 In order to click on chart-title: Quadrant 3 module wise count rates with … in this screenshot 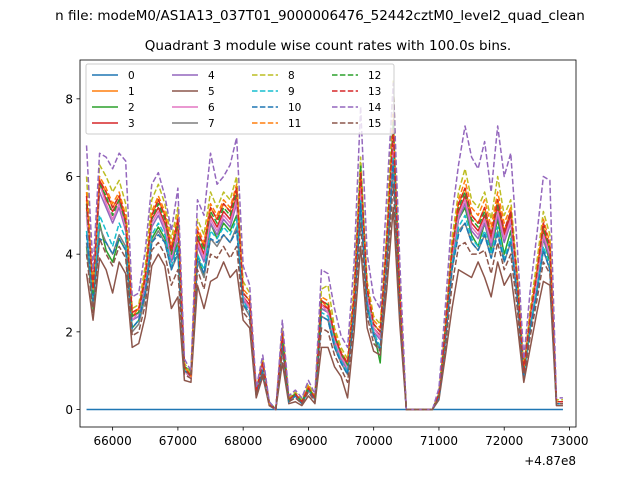, I will do `click(328, 46)`.